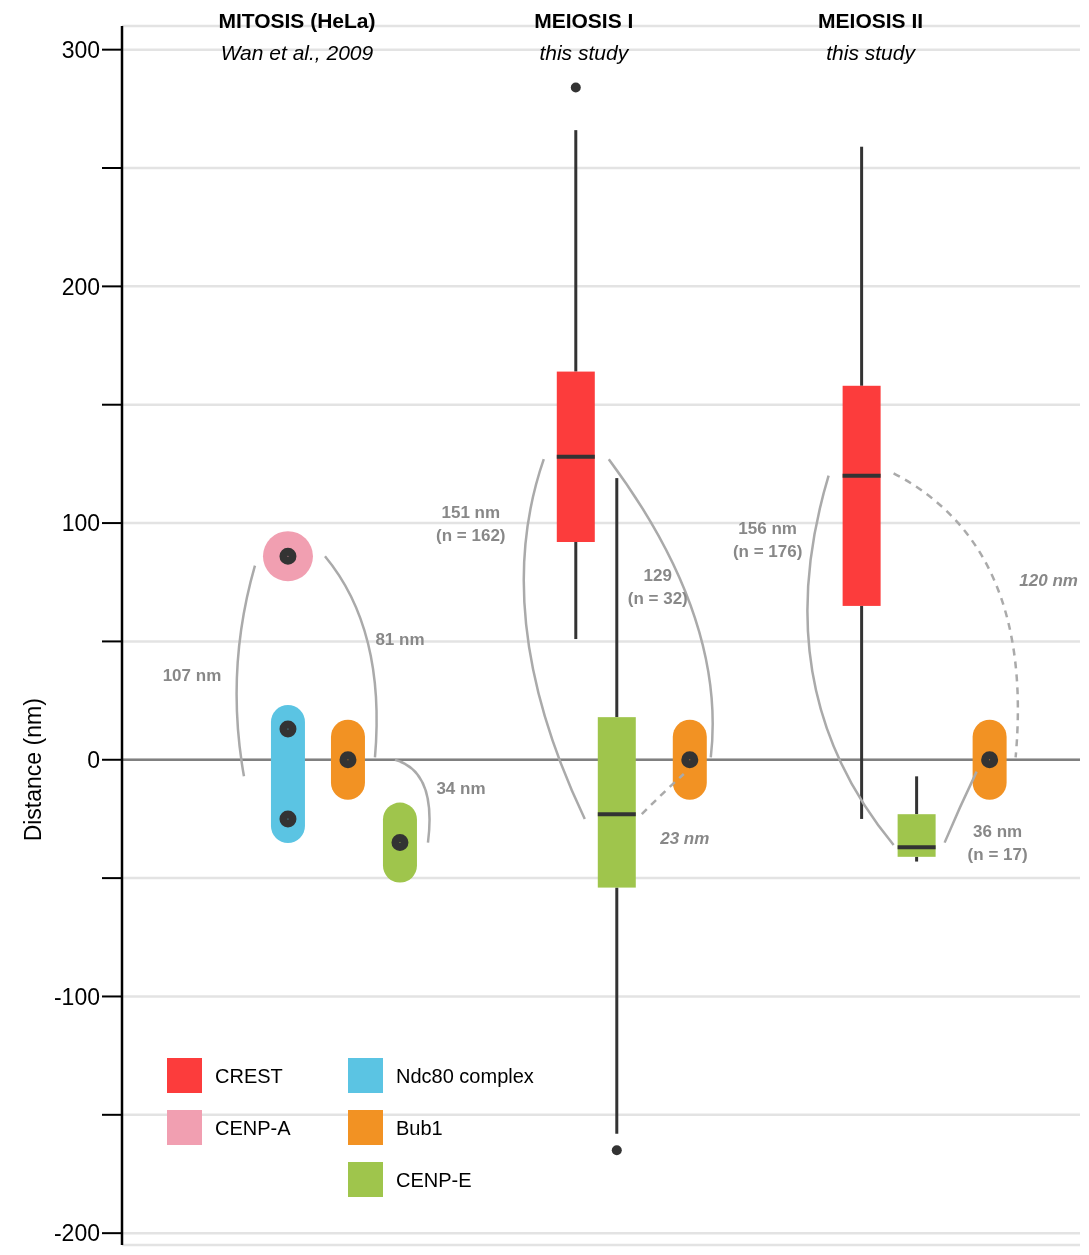  Describe the element at coordinates (80, 286) in the screenshot. I see `y-tick-label: 200` at that location.